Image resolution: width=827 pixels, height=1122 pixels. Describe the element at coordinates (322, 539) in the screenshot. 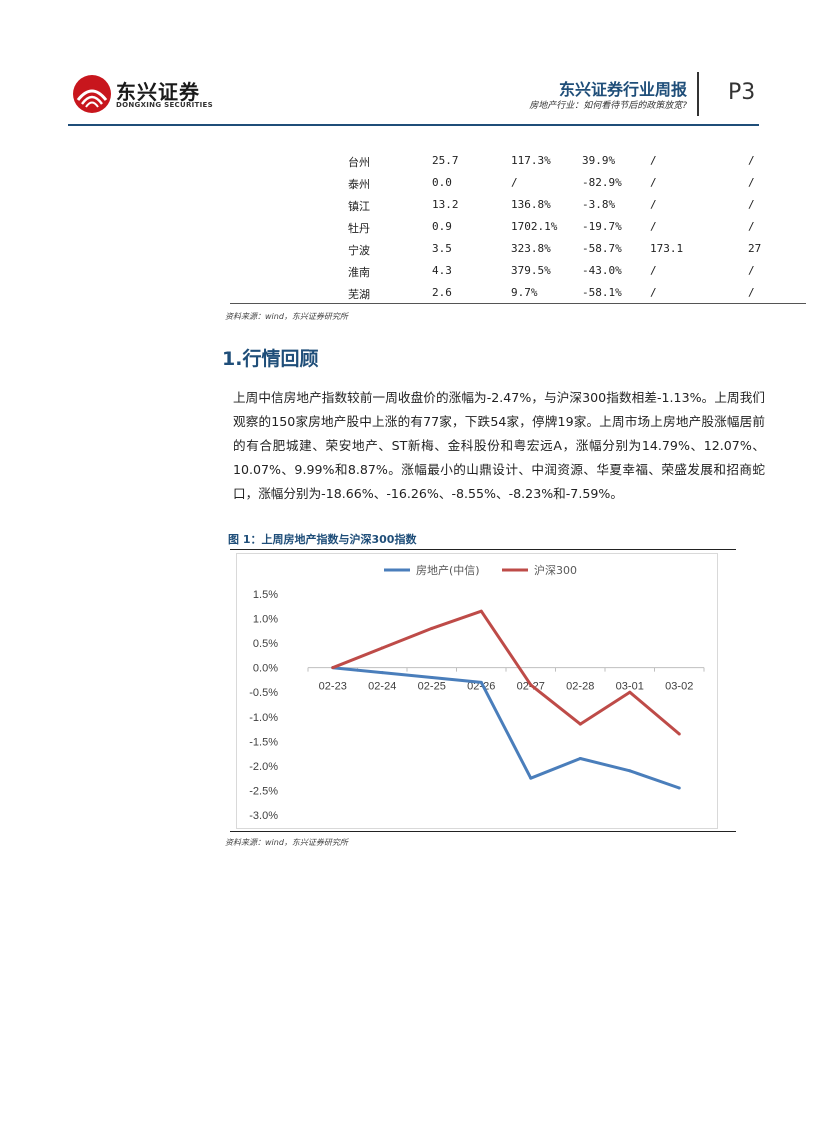

I see `figure-caption: 图 1：上周房地产指数与沪深300指数` at that location.